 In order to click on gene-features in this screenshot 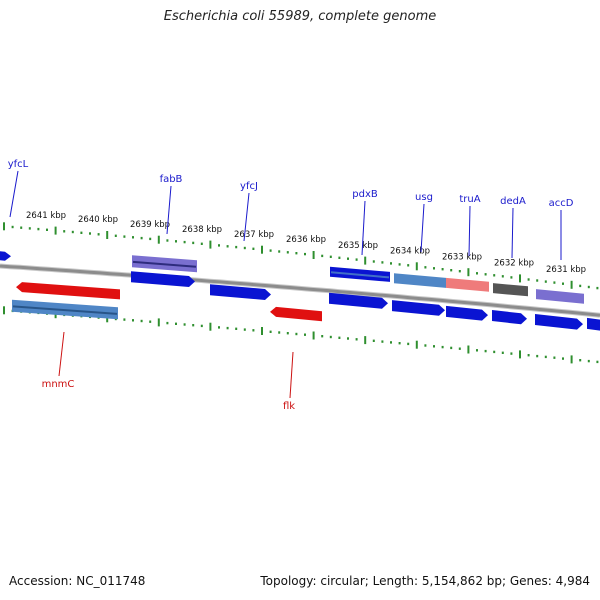, I will do `click(300, 291)`.